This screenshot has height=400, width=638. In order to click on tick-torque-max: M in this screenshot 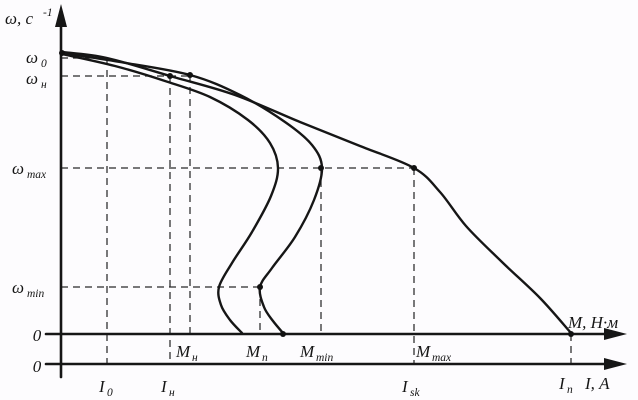, I will do `click(423, 351)`.